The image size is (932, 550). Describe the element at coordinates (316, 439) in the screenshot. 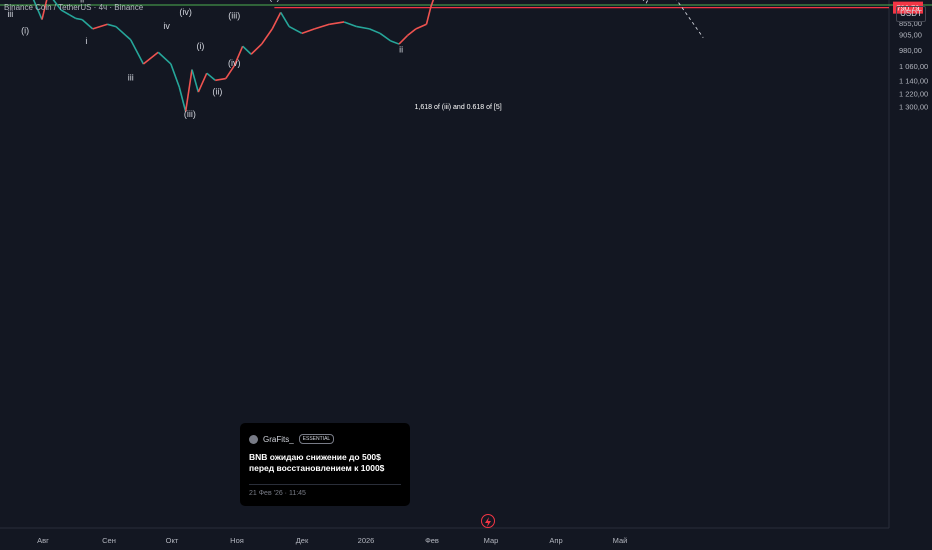

I see `plan-badge: ESSENTIAL` at that location.